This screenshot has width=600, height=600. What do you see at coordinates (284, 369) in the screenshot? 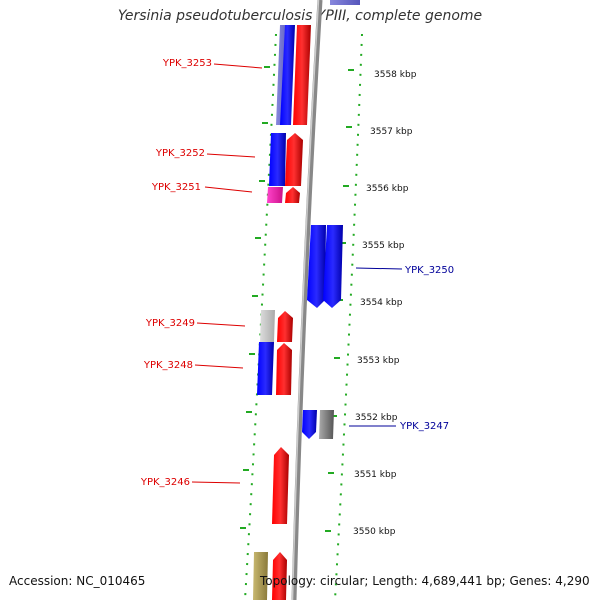
I see `gene-ypk3248-red` at bounding box center [284, 369].